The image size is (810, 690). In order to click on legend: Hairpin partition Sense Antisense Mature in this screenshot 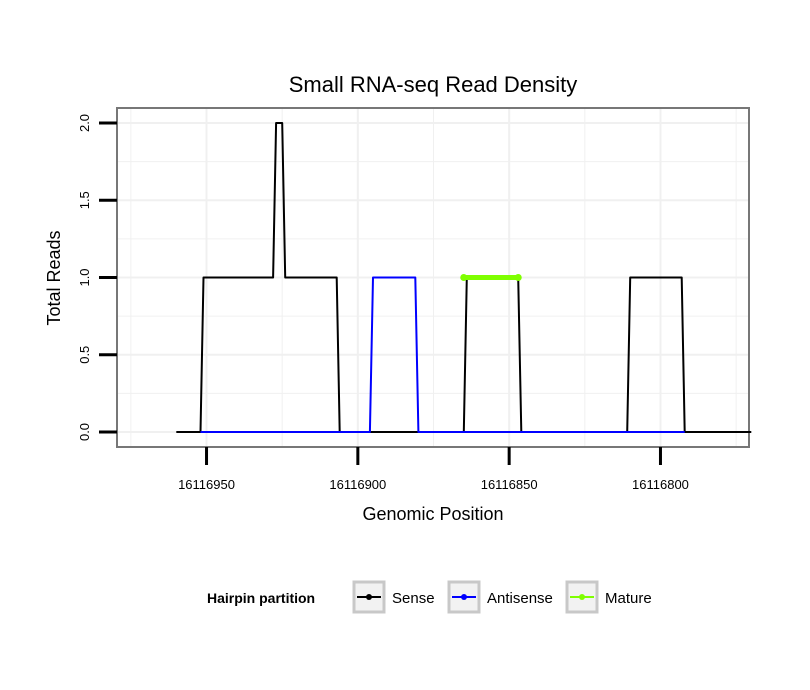, I will do `click(429, 597)`.